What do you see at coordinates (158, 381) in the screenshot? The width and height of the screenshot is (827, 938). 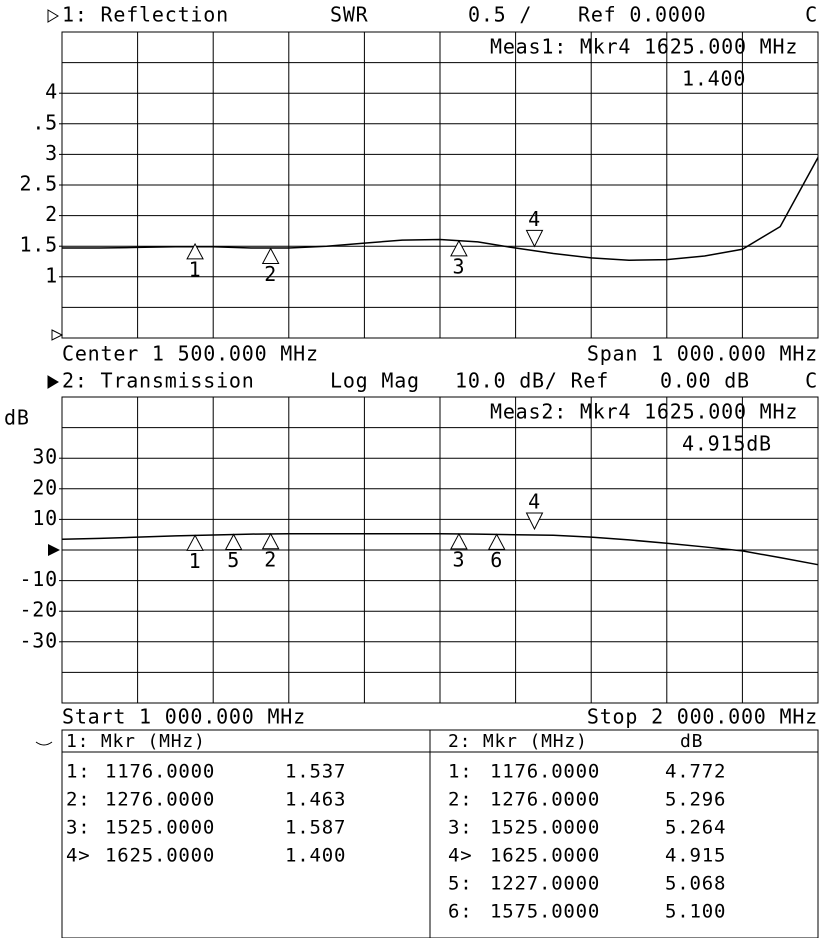 I see `trace-title: 2: Transmission` at bounding box center [158, 381].